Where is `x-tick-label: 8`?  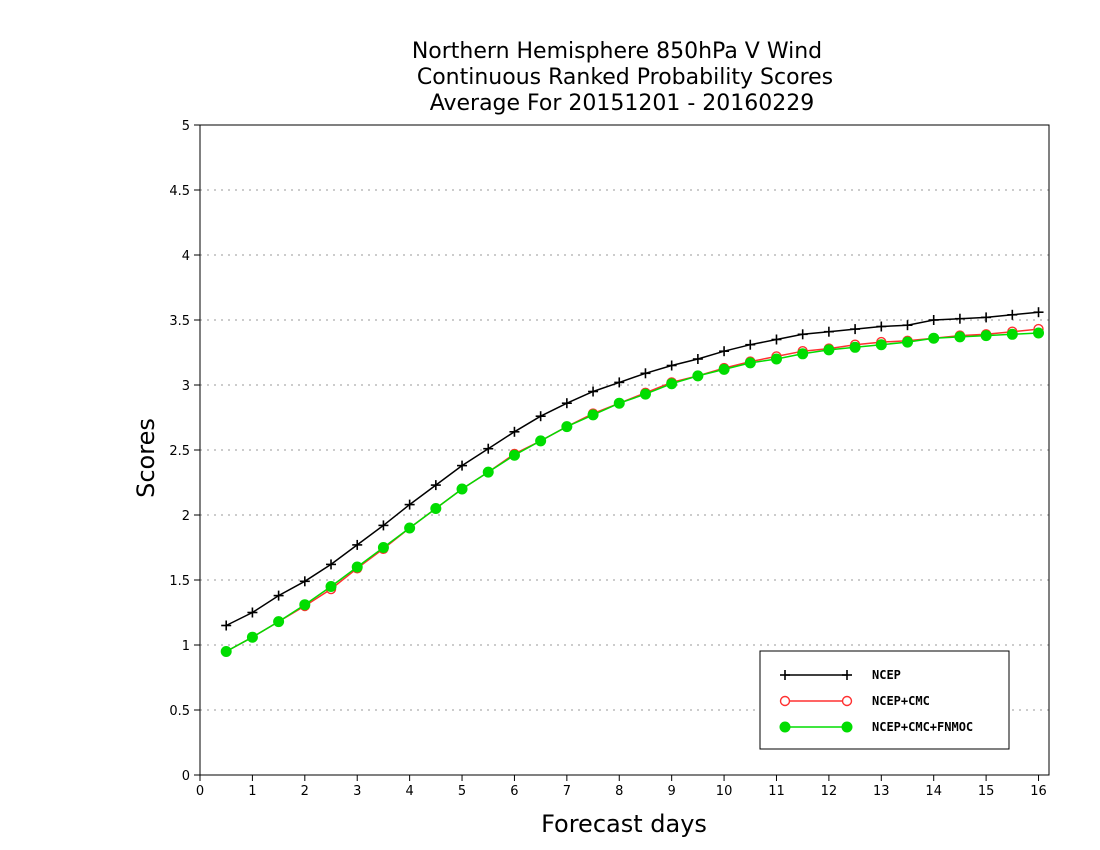 x-tick-label: 8 is located at coordinates (619, 791).